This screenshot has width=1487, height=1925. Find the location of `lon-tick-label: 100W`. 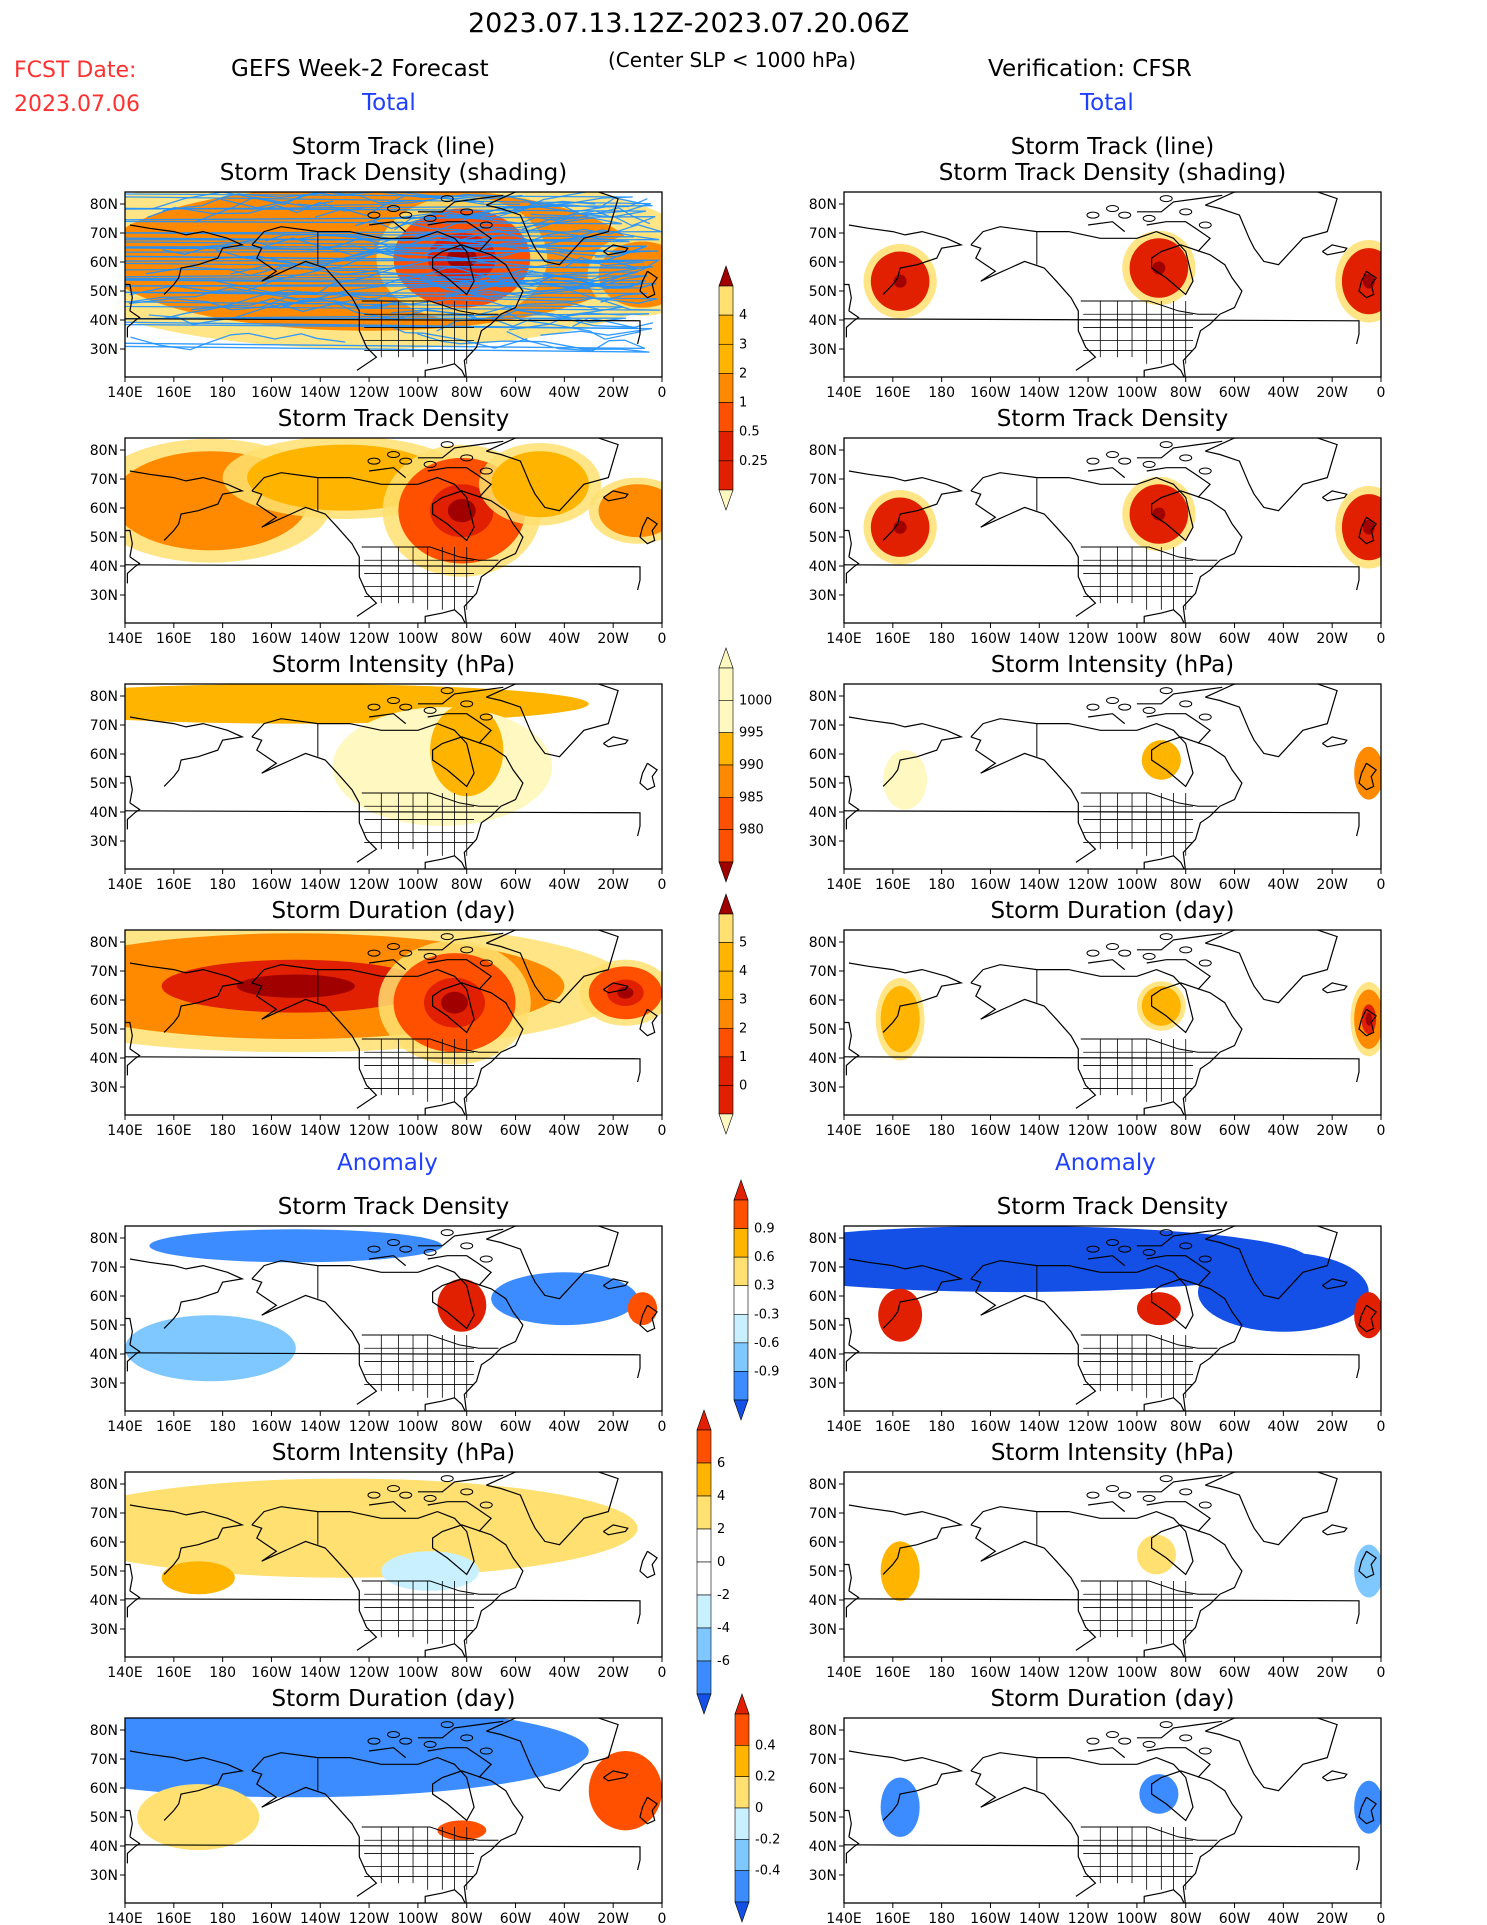

lon-tick-label: 100W is located at coordinates (418, 393).